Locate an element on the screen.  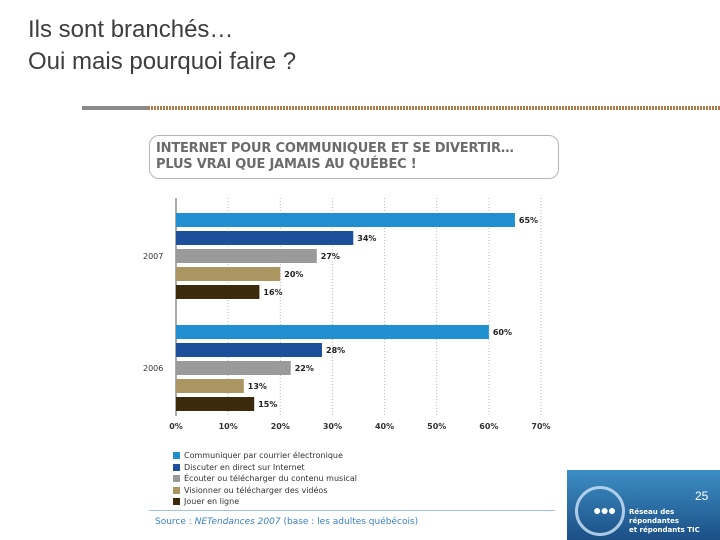
data-label: 27% is located at coordinates (330, 256).